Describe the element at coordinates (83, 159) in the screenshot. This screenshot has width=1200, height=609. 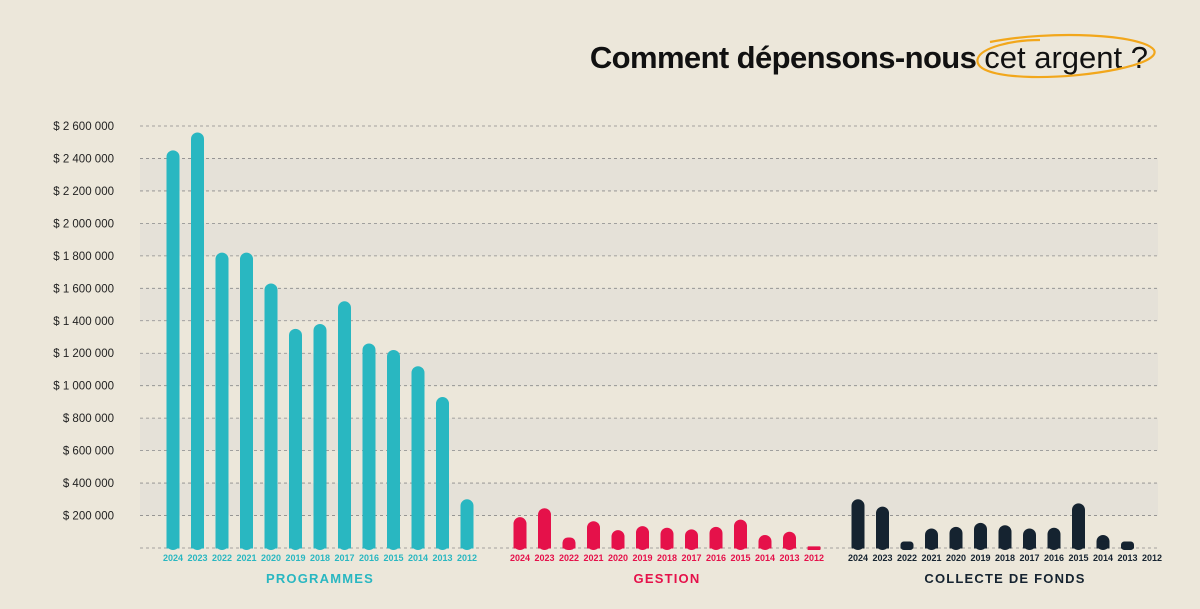
I see `y-tick-label: $ 2 400 000` at that location.